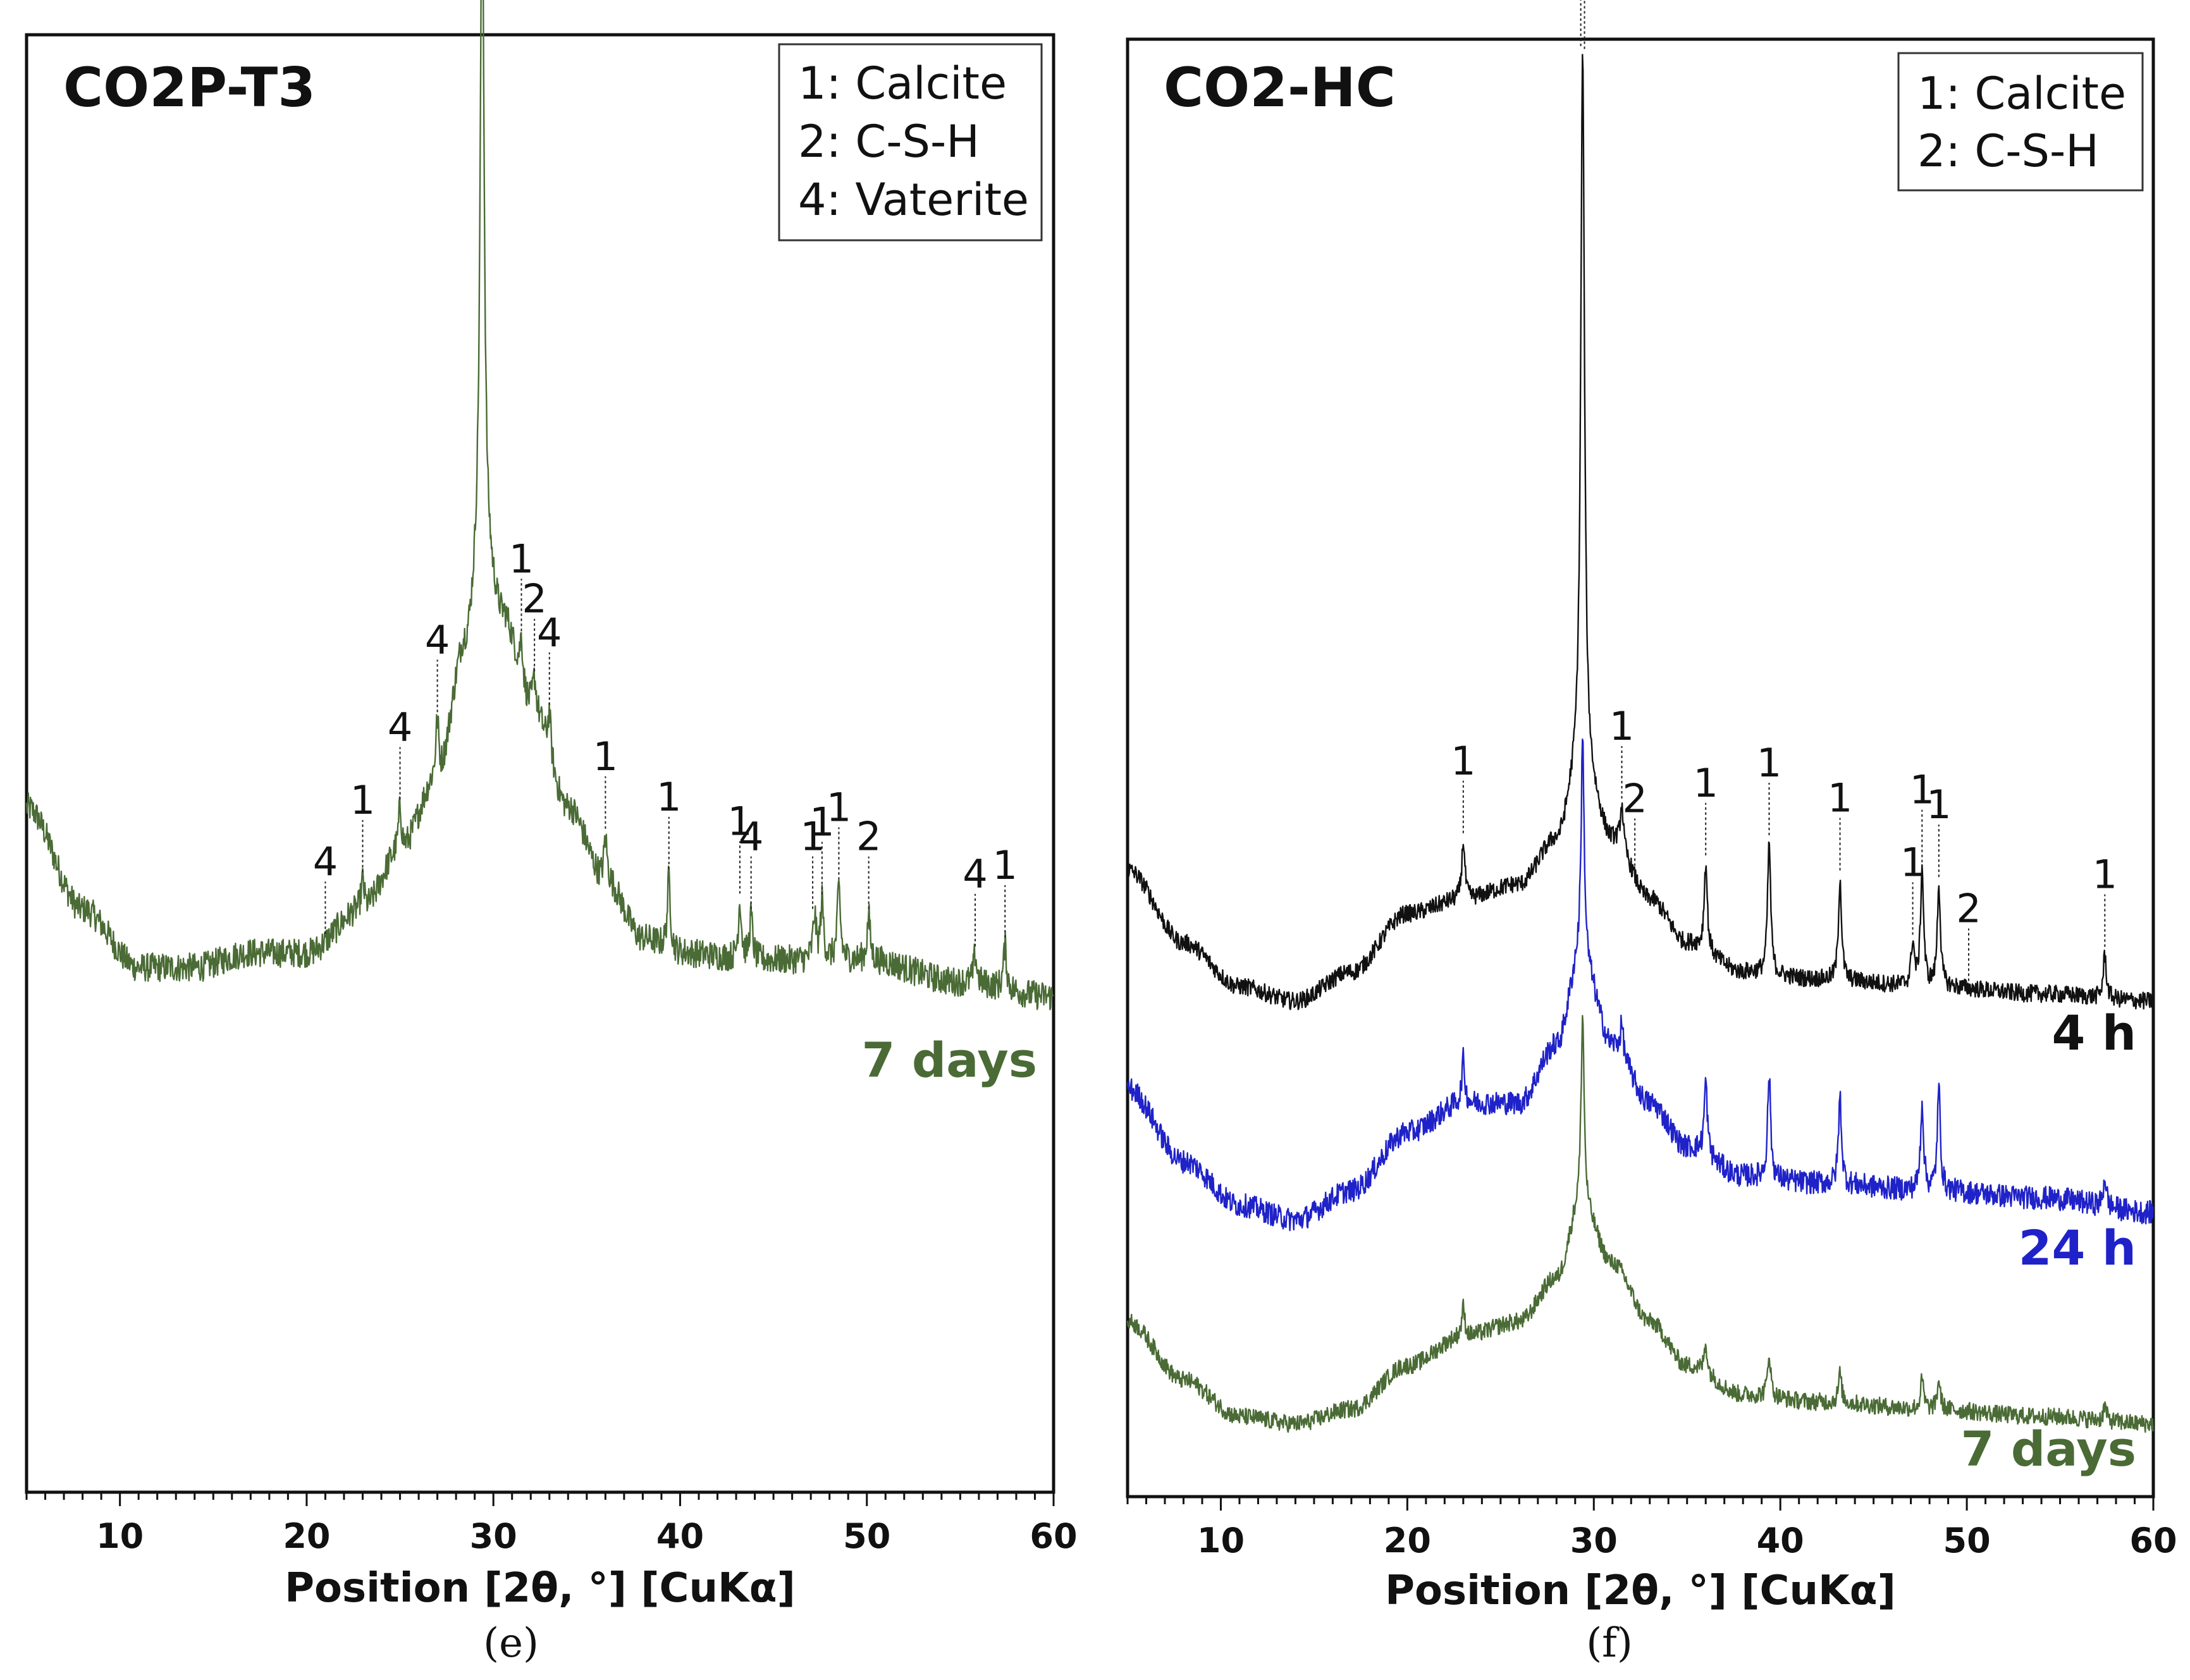 This screenshot has height=1680, width=2190. What do you see at coordinates (189, 88) in the screenshot?
I see `panel-title: CO2P-T3` at bounding box center [189, 88].